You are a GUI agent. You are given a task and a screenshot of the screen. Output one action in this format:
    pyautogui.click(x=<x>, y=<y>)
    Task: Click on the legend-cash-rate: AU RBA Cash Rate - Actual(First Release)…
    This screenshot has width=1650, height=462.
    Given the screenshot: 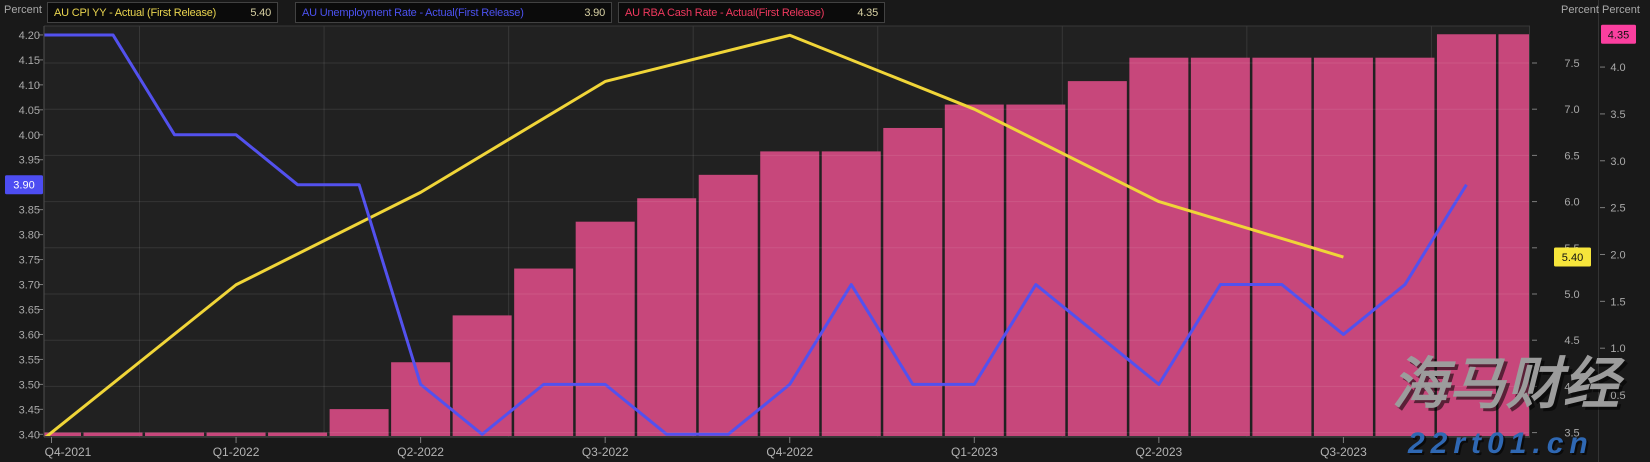 What is the action you would take?
    pyautogui.click(x=751, y=12)
    